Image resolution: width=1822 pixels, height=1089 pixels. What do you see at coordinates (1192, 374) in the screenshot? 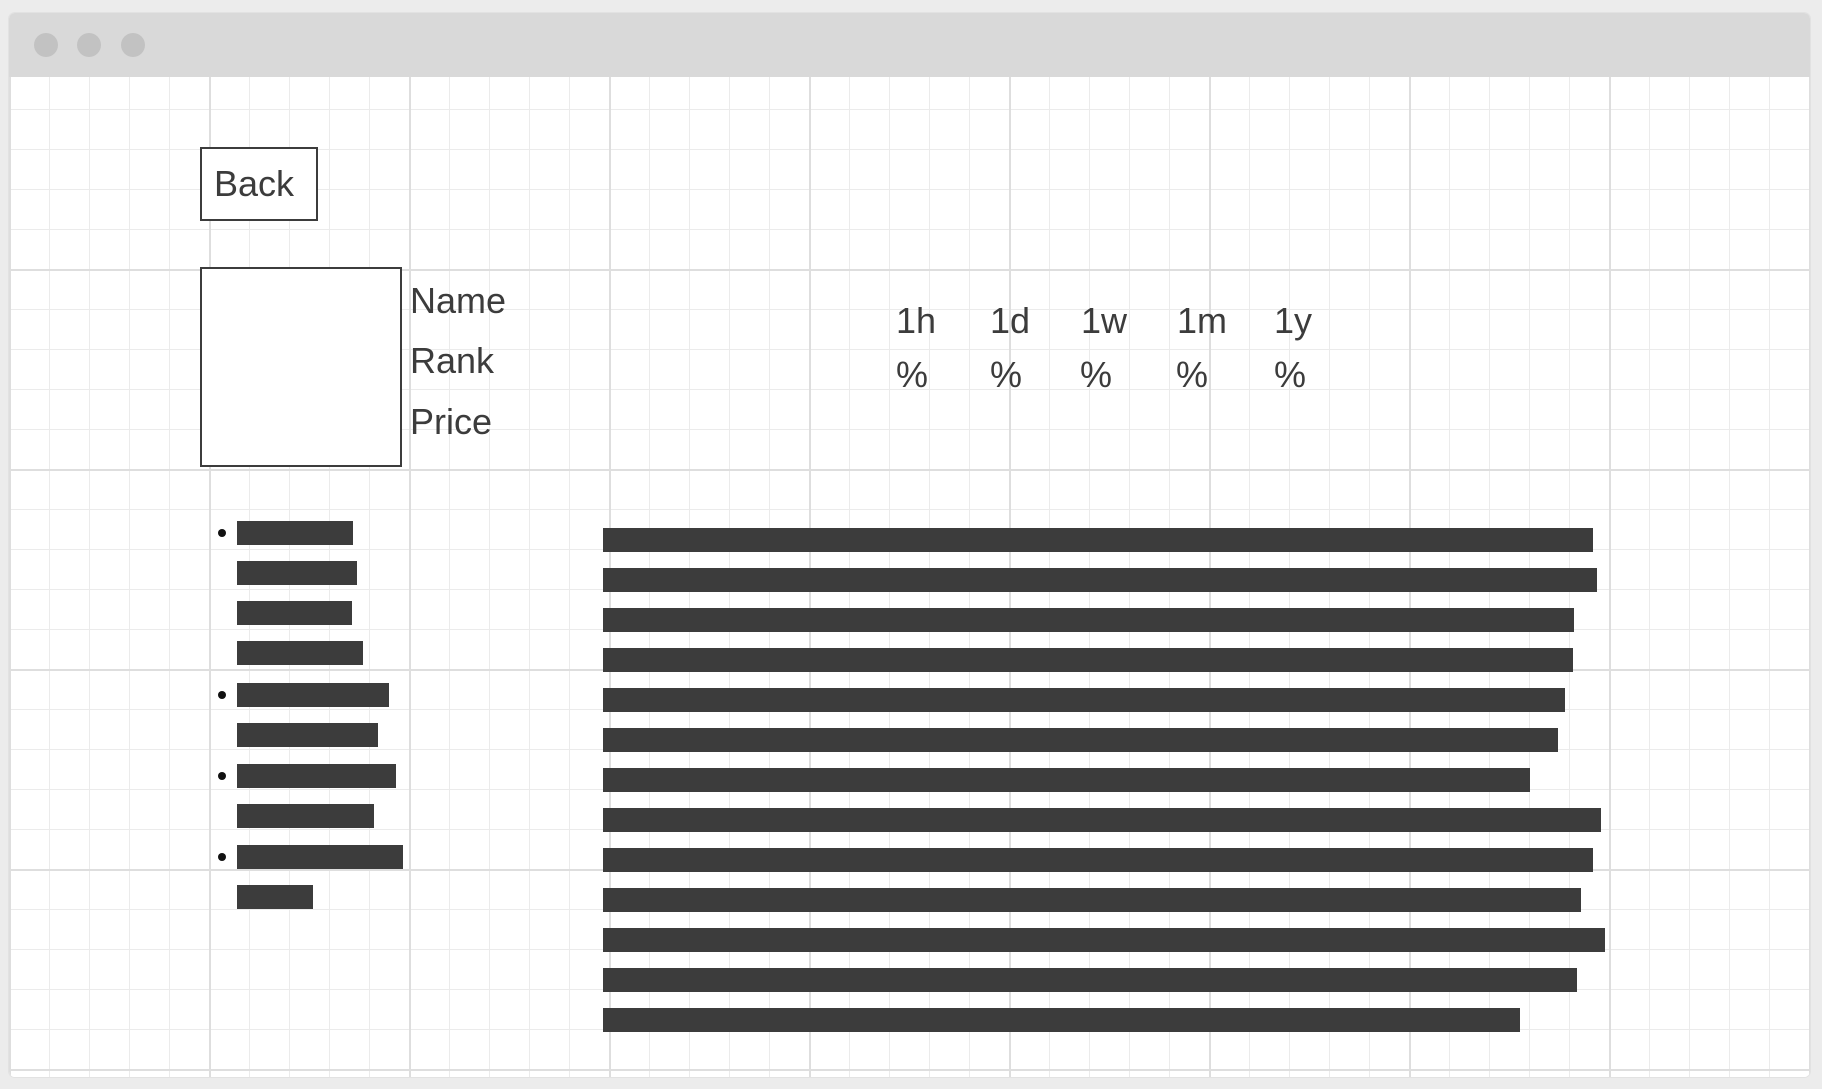
I see `period-change-1m: %` at bounding box center [1192, 374].